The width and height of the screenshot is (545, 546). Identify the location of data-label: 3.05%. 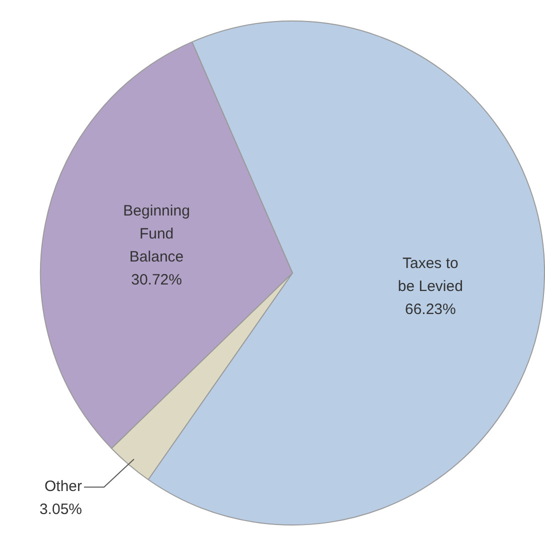
(60, 509).